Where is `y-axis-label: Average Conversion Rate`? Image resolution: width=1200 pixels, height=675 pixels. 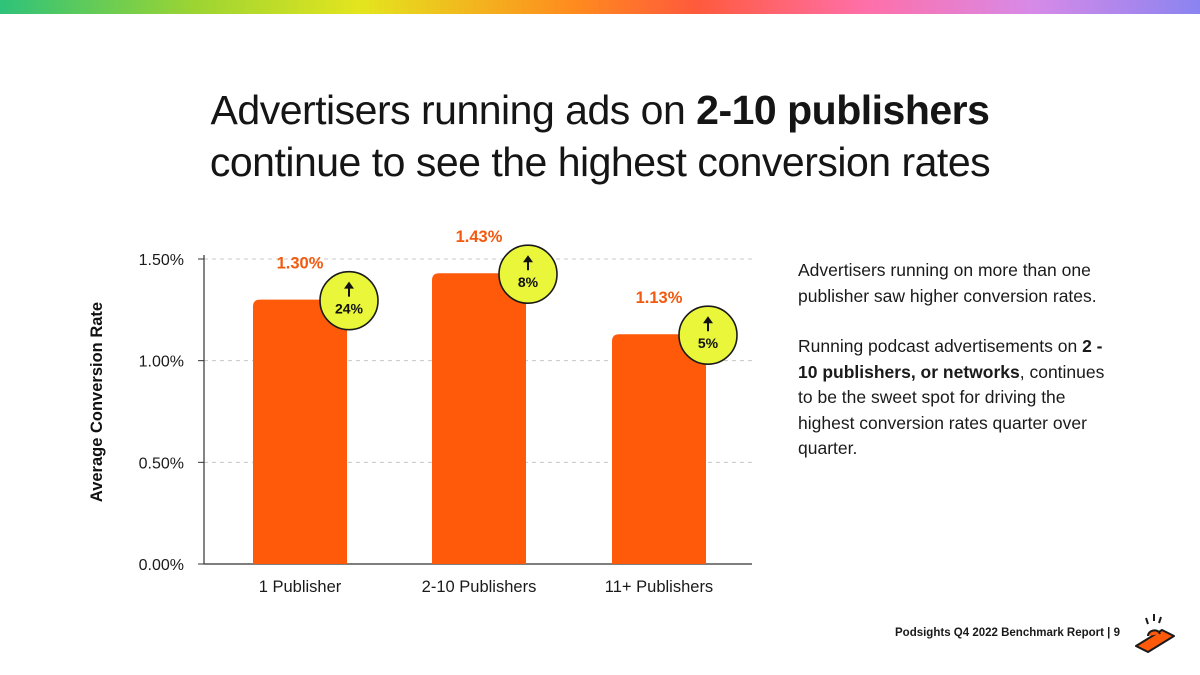
y-axis-label: Average Conversion Rate is located at coordinates (97, 402).